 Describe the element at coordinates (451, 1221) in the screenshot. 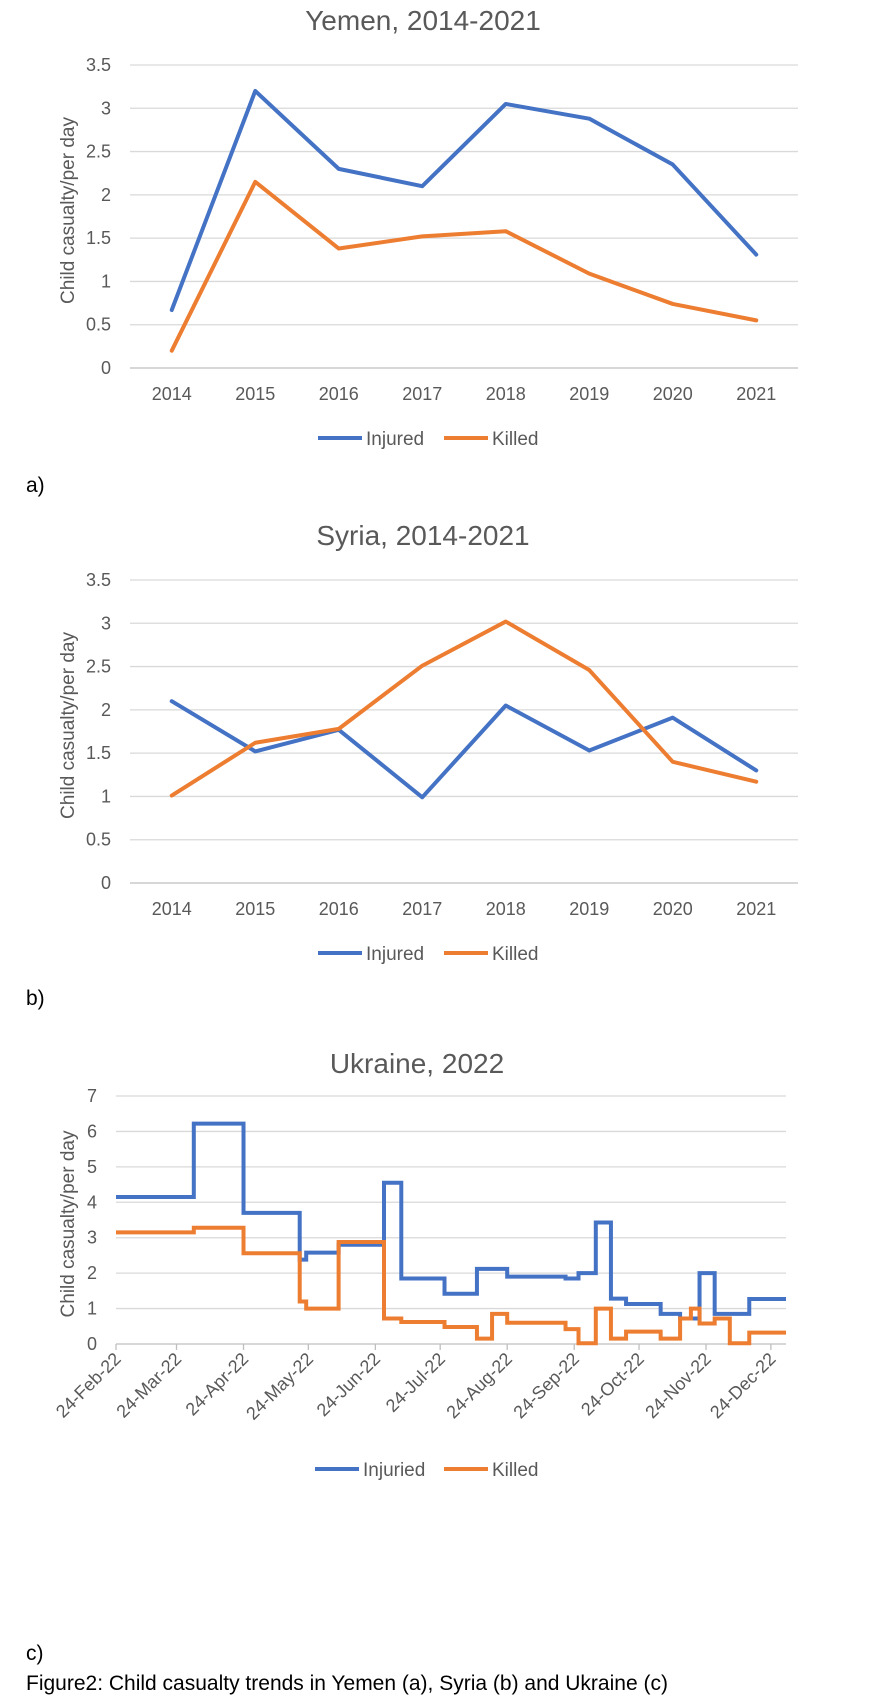

I see `ukraine-series-line-injuried` at that location.